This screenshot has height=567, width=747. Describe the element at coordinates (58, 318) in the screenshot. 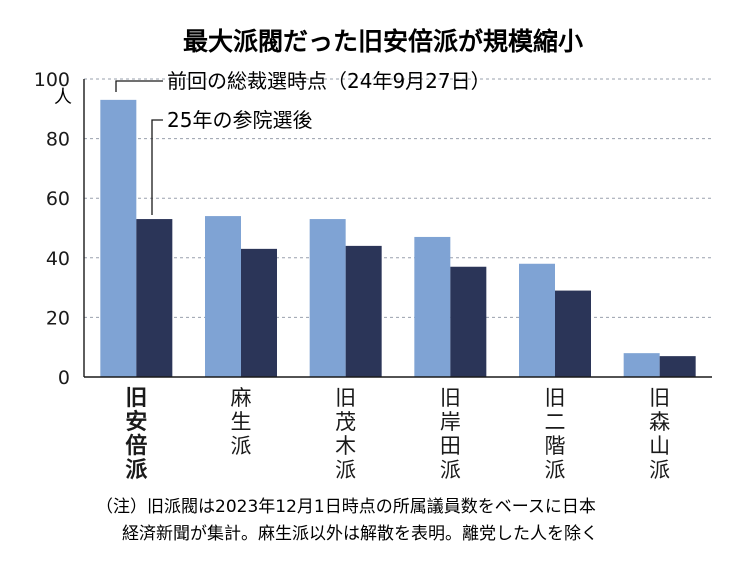

I see `y-tick-label-20: 20` at that location.